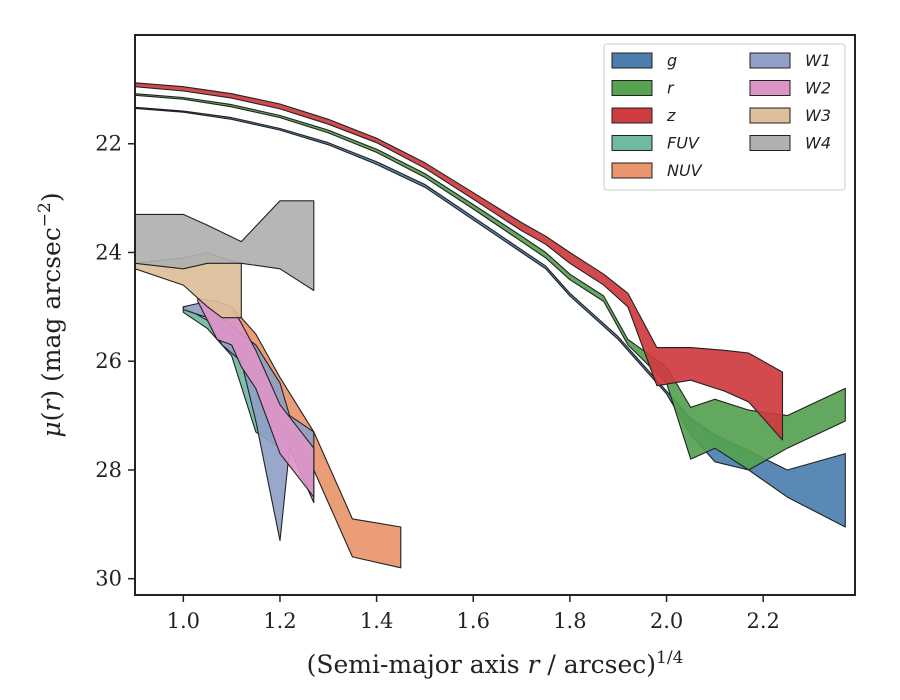 Image resolution: width=900 pixels, height=700 pixels. I want to click on y-tick-label: 26, so click(108, 361).